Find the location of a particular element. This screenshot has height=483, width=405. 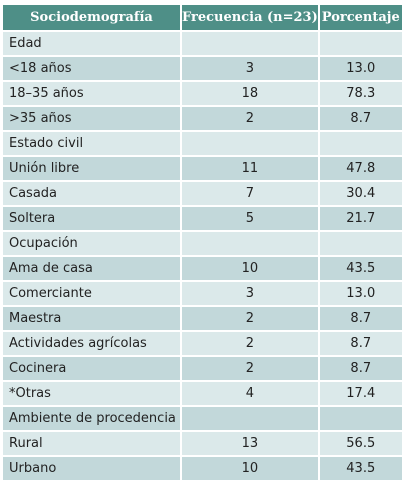

table-row: >35 años 2 8.7 is located at coordinates (202, 118).